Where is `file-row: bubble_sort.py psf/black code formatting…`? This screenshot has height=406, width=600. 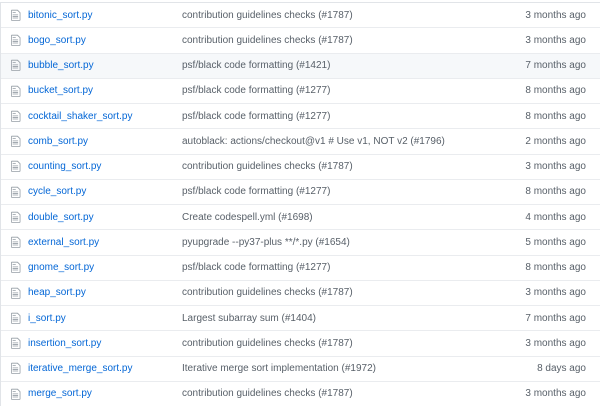
file-row: bubble_sort.py psf/black code formatting… is located at coordinates (300, 66).